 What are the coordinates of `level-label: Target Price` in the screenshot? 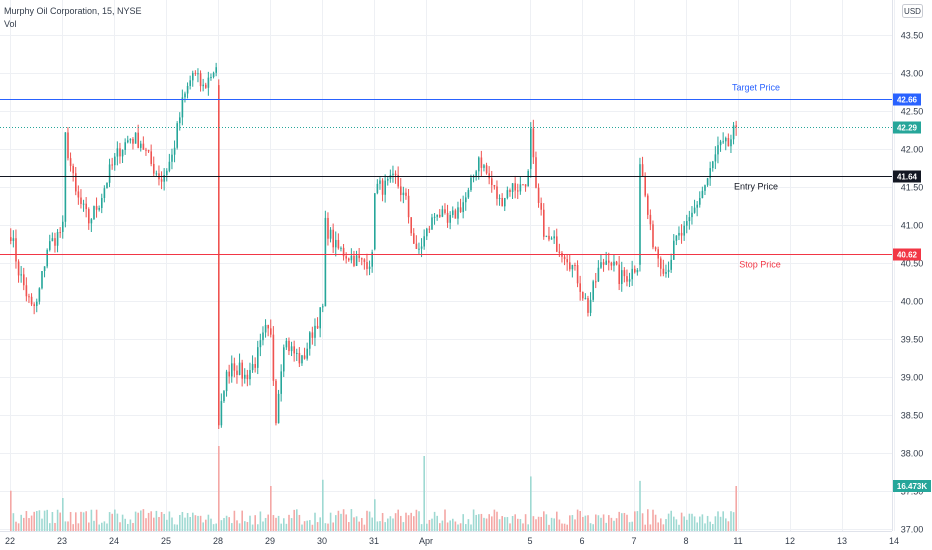 It's located at (756, 88).